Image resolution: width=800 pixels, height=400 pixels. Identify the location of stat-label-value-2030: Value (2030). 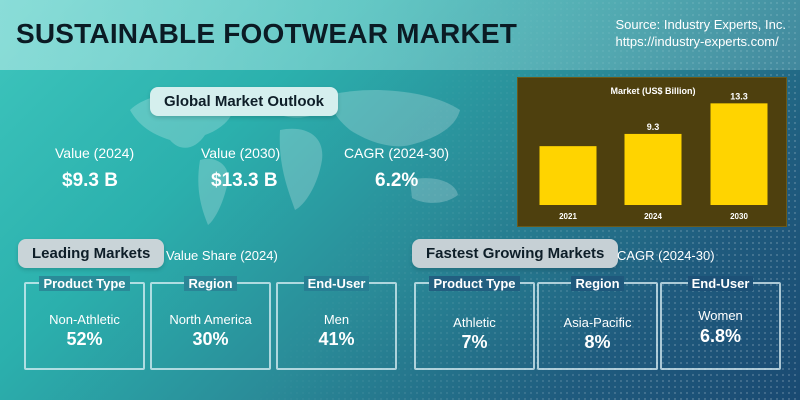
(241, 153).